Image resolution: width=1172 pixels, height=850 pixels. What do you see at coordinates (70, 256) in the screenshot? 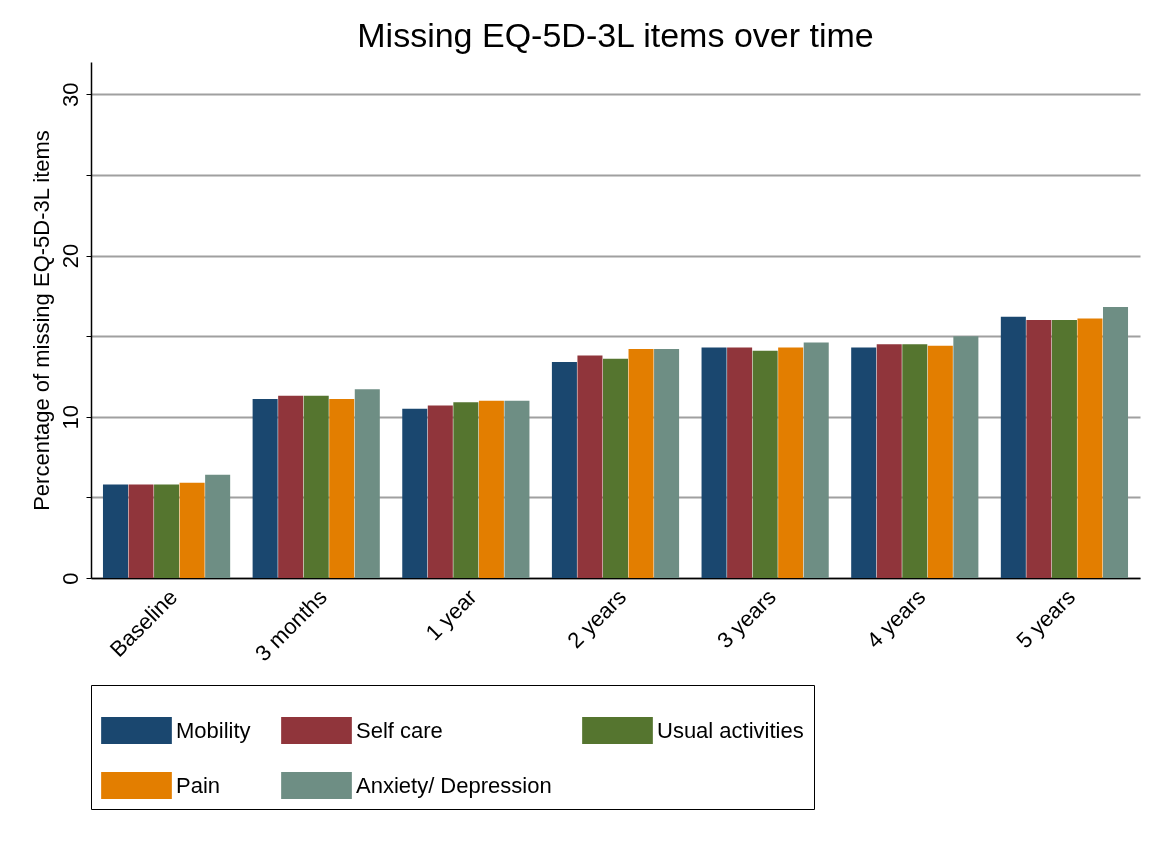
I see `y-tick-label: 20` at bounding box center [70, 256].